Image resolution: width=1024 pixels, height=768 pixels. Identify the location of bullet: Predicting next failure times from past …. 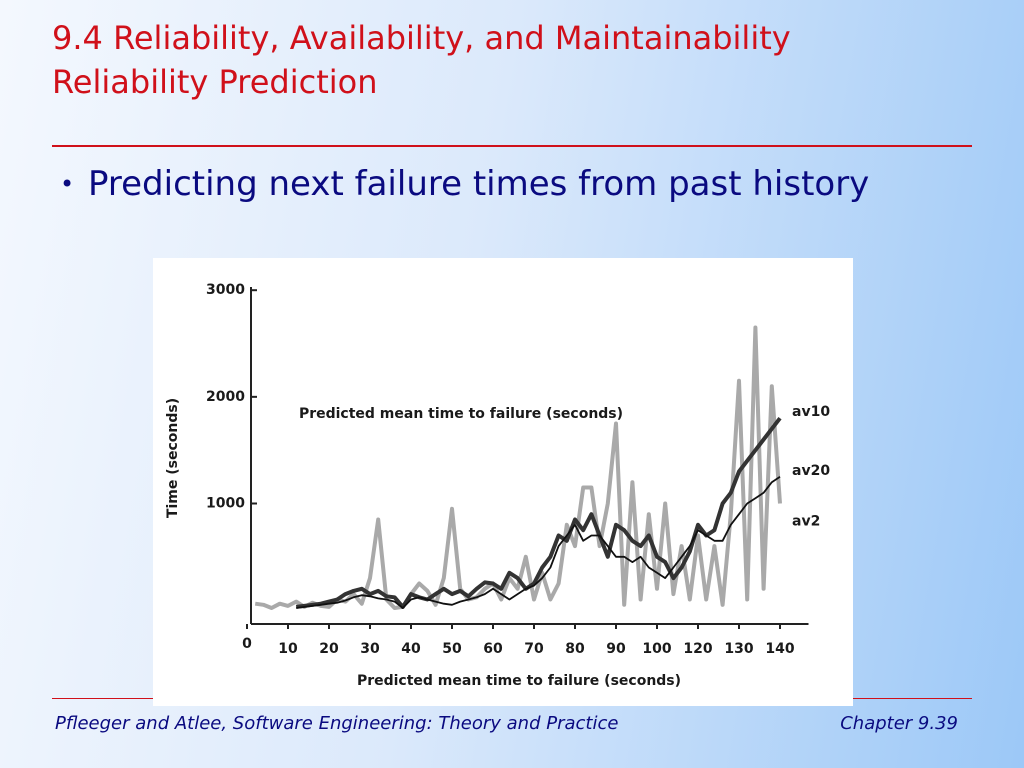
(474, 184).